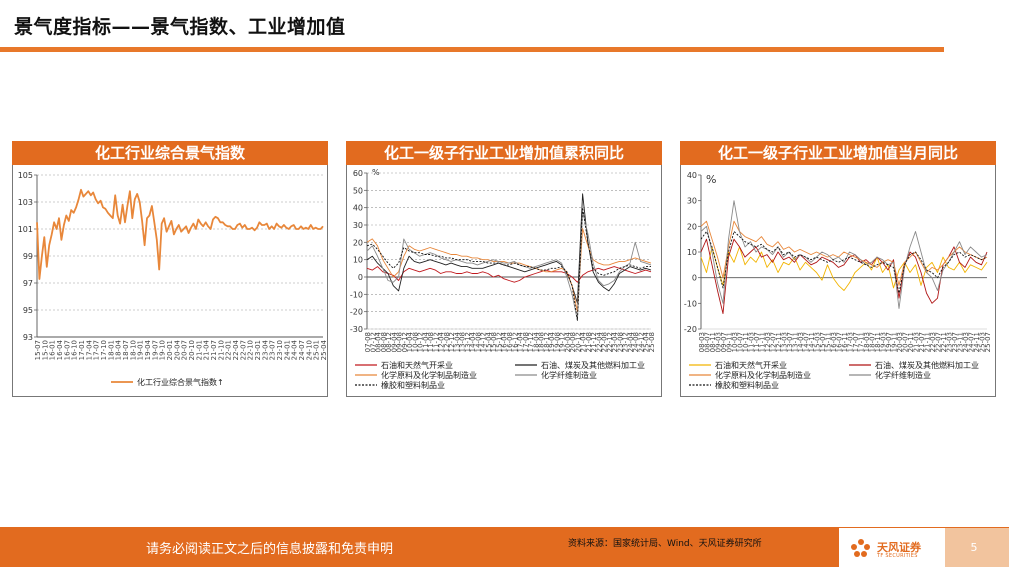  Describe the element at coordinates (641, 342) in the screenshot. I see `x-tick-label: 24-12` at that location.